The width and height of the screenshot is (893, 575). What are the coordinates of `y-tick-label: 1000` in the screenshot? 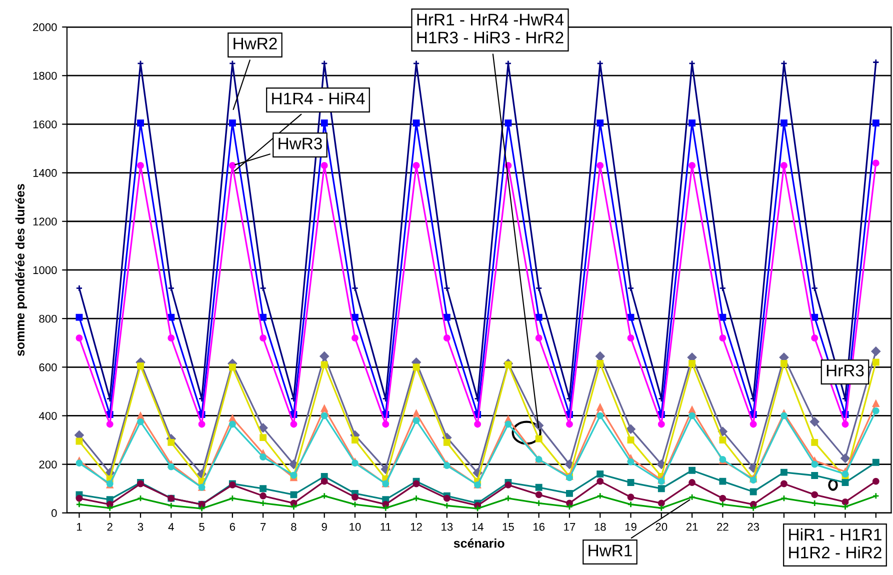 It's located at (45, 270).